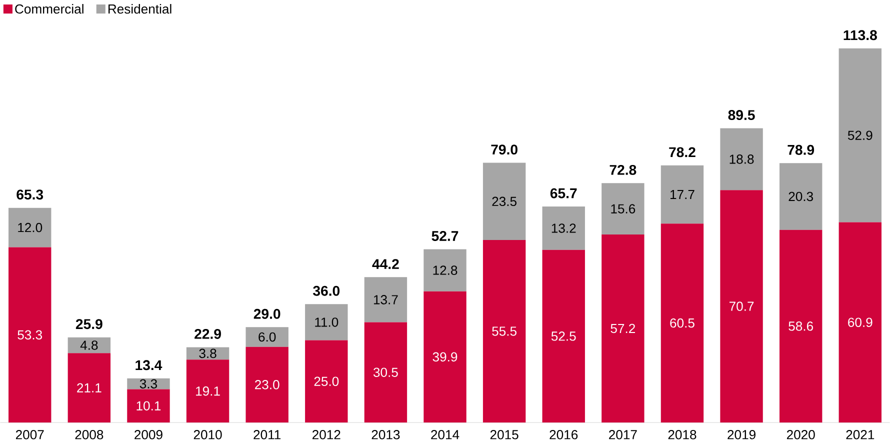  Describe the element at coordinates (801, 150) in the screenshot. I see `total-label: 78.9` at that location.